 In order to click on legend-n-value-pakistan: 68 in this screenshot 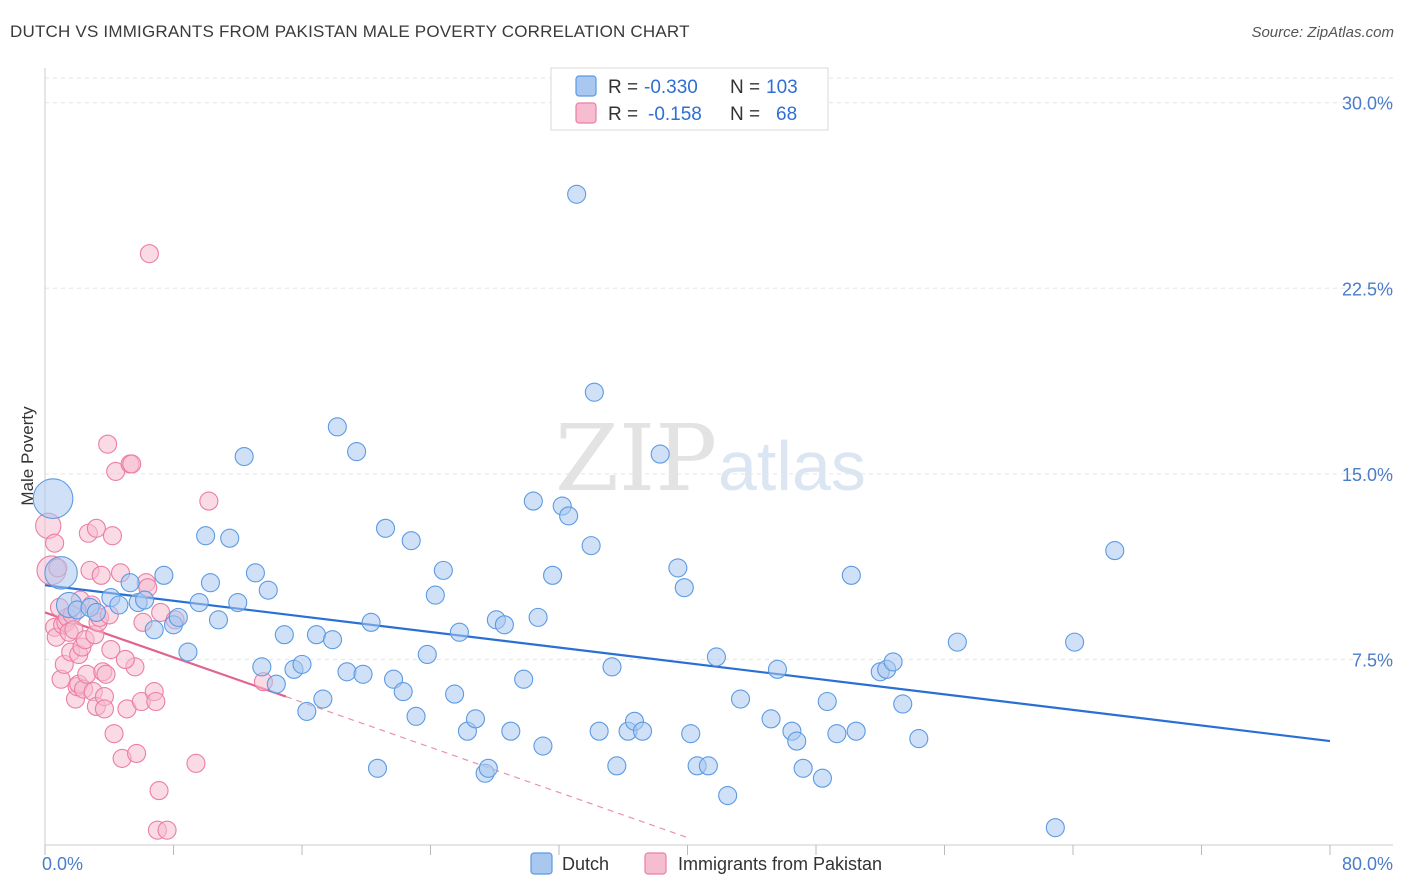, I will do `click(786, 114)`.